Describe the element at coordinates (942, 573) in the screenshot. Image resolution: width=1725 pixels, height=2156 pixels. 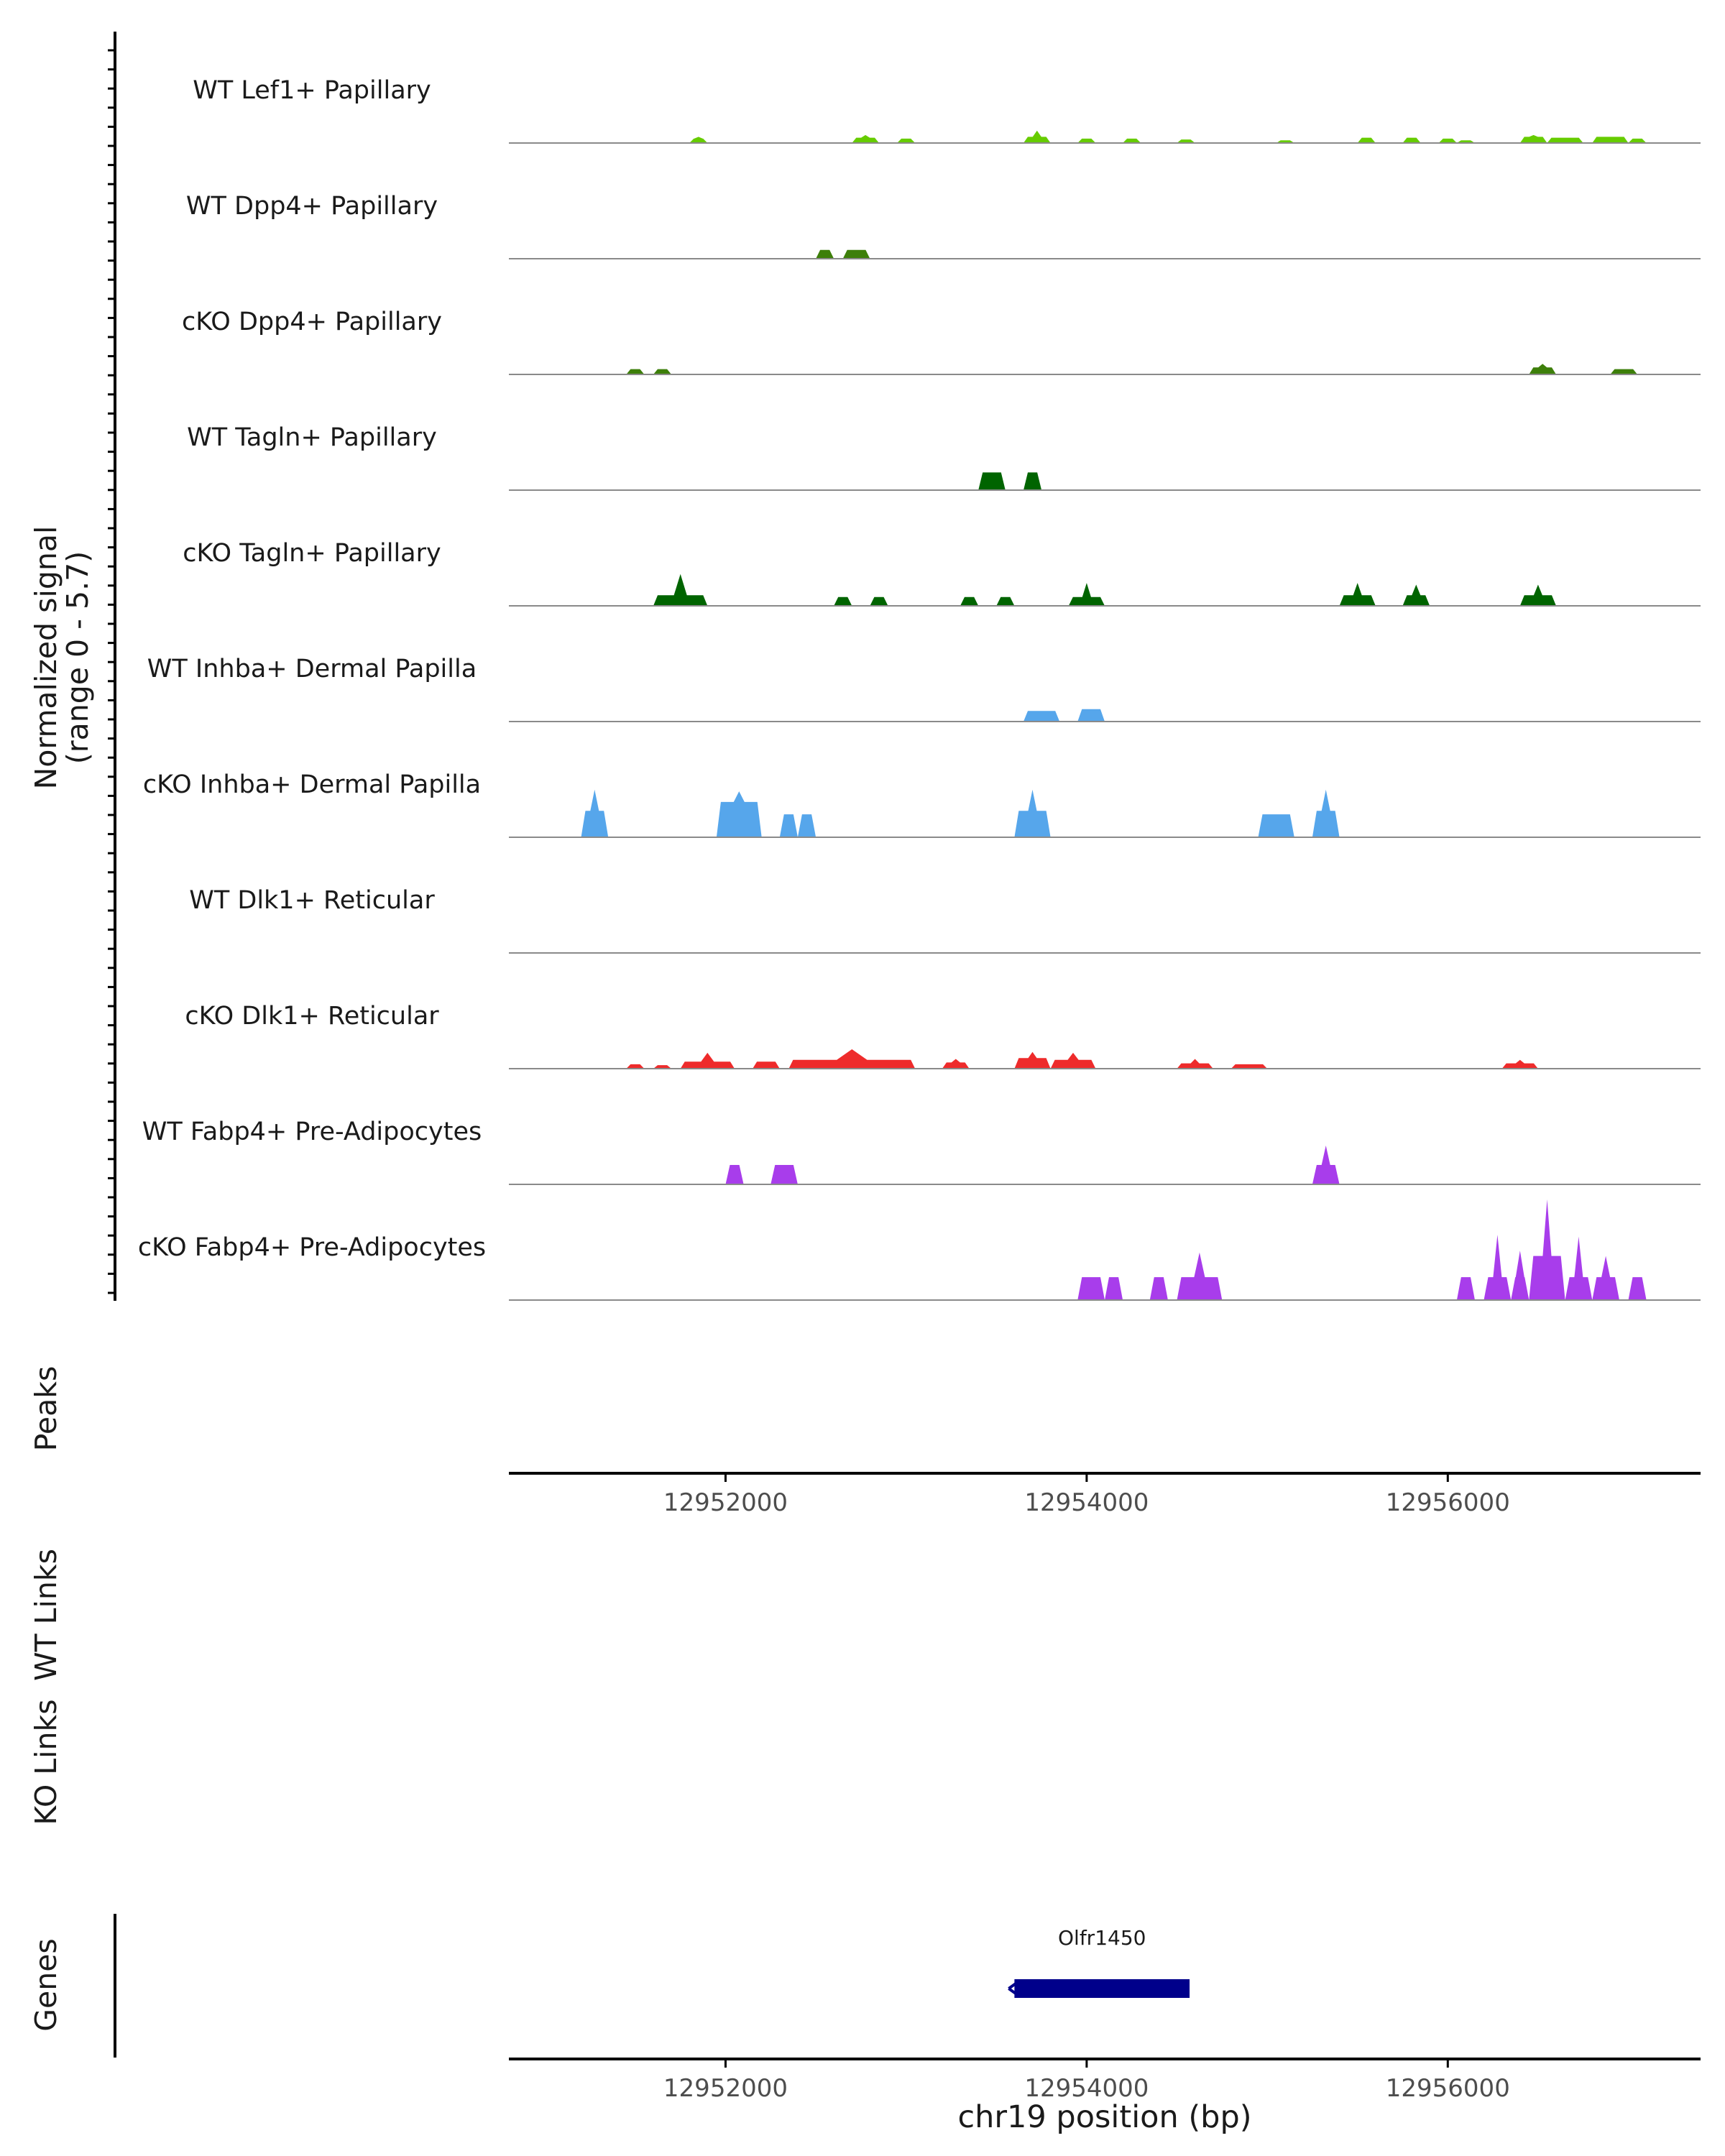
I see `coverage-track: cKO Tagln+ Papillary` at that location.